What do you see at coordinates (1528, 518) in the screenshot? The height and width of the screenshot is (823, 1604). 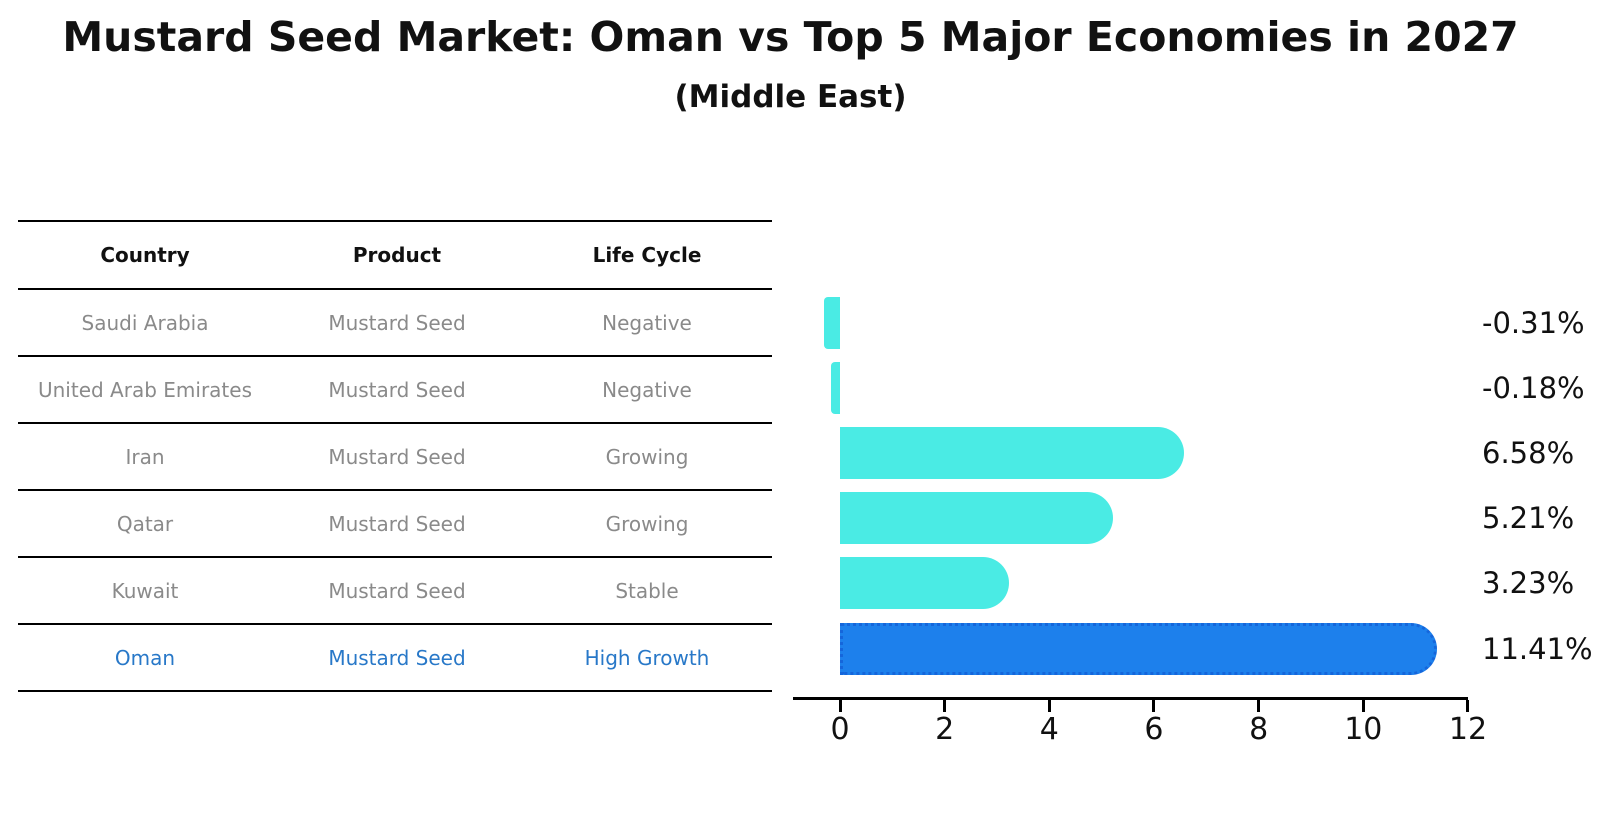 I see `bar-value-label: 5.21%` at bounding box center [1528, 518].